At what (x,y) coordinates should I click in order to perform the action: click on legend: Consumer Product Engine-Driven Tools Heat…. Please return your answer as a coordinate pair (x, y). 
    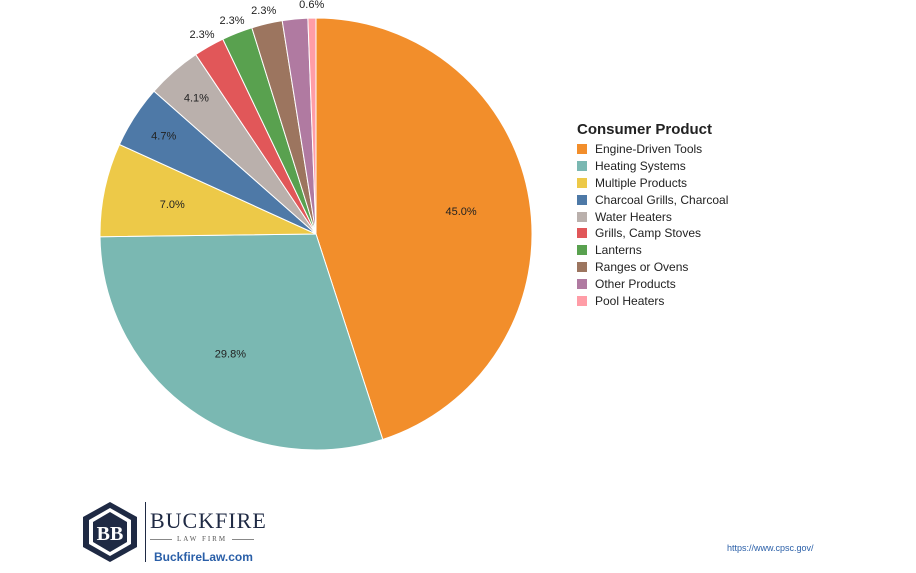
    Looking at the image, I should click on (652, 215).